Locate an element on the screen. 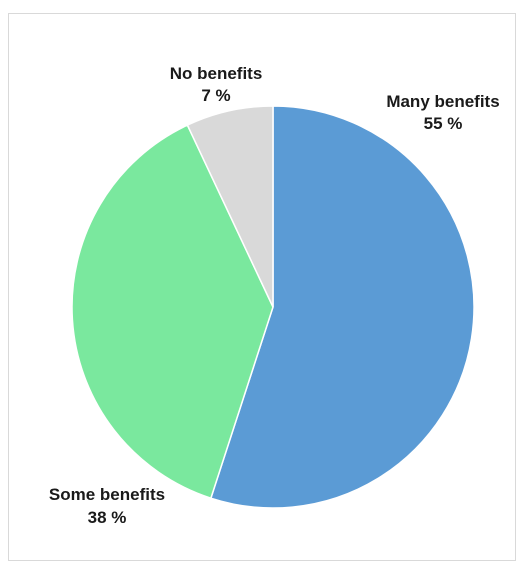  value-many-benefits: 55 % is located at coordinates (443, 123).